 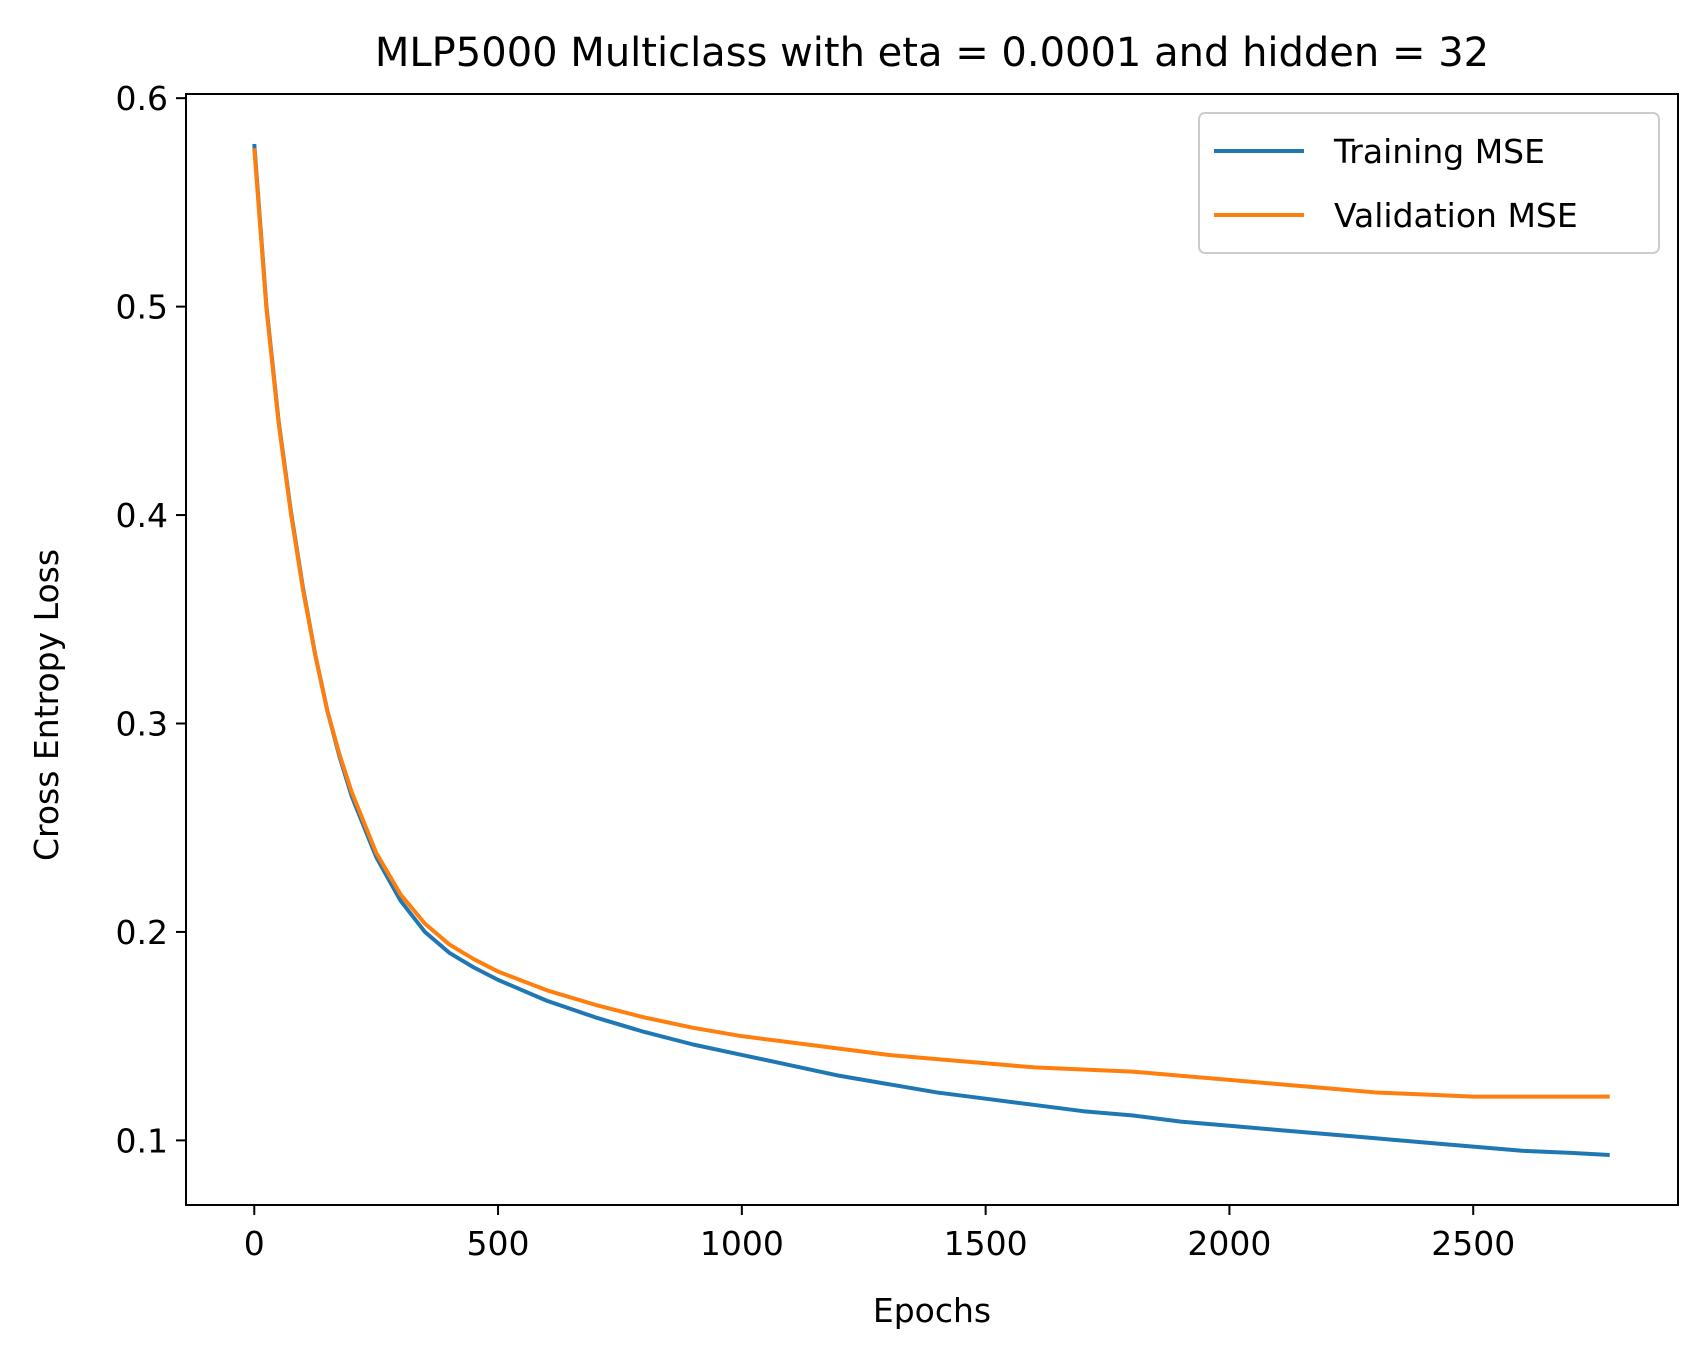 I want to click on legend-label: Validation MSE, so click(x=1456, y=215).